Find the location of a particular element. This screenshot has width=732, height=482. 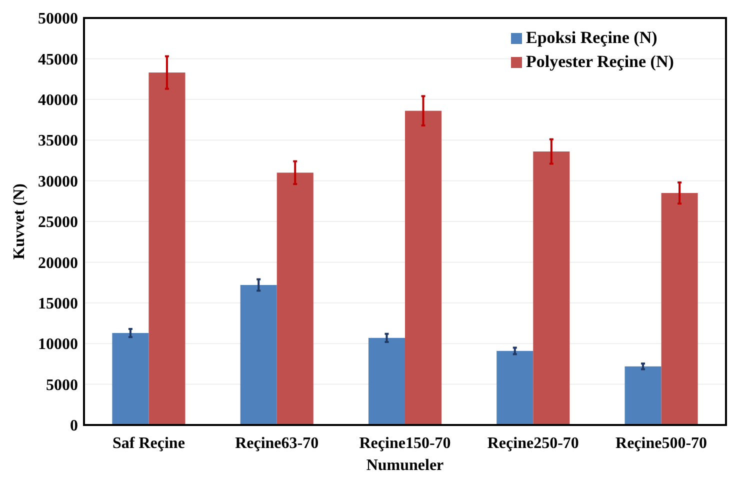

y-tick-label: 10000 is located at coordinates (58, 345).